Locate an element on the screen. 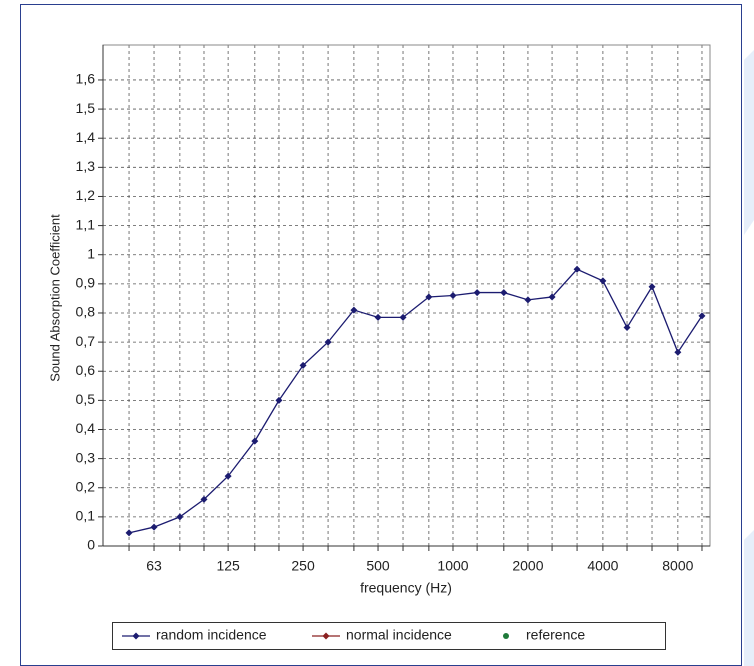  y-tick-label: 0,4 is located at coordinates (86, 428).